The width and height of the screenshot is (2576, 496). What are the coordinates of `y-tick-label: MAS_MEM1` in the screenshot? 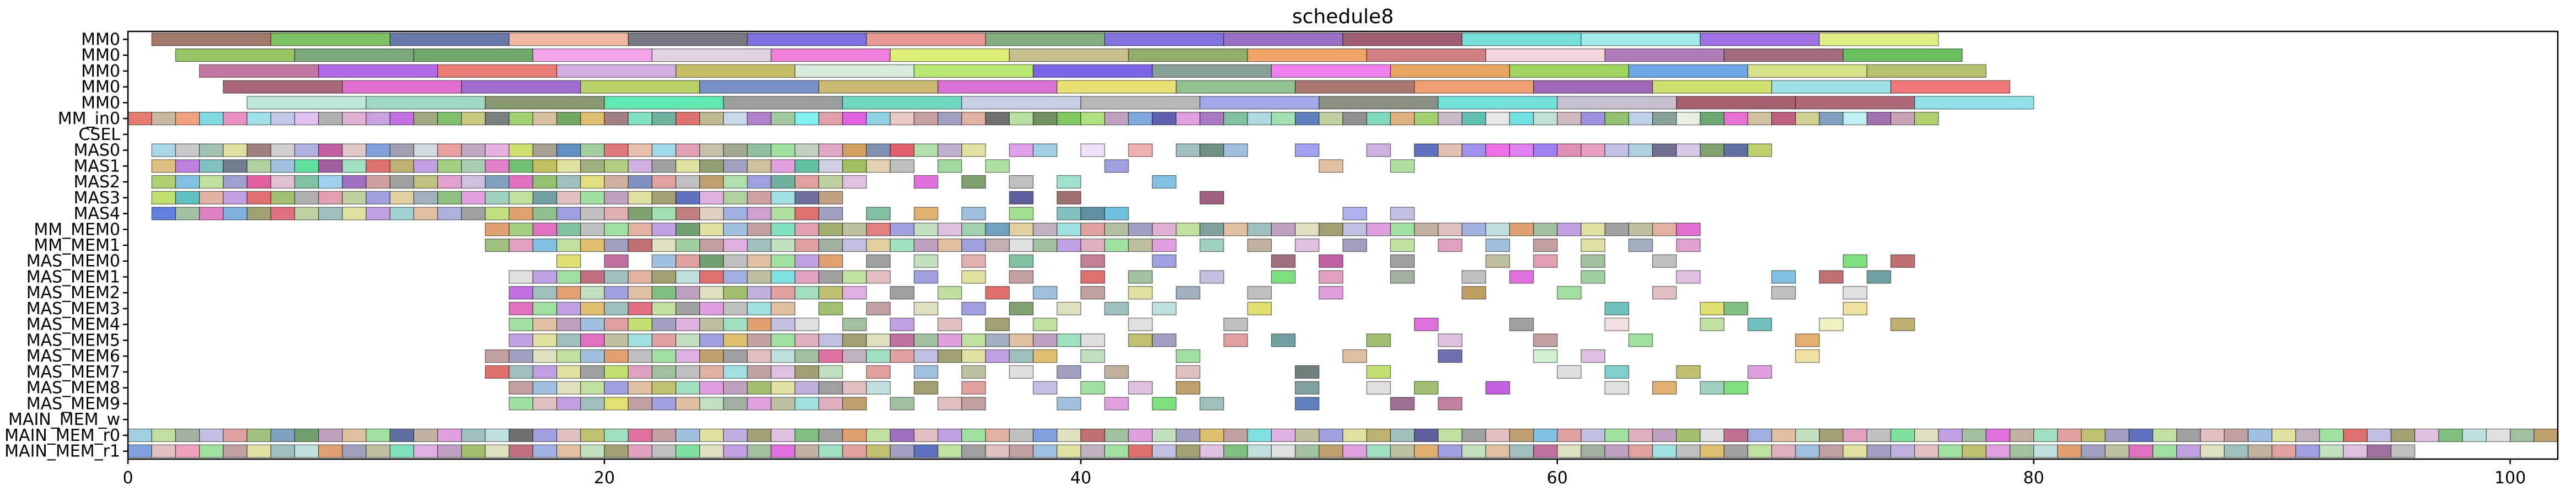 It's located at (73, 277).